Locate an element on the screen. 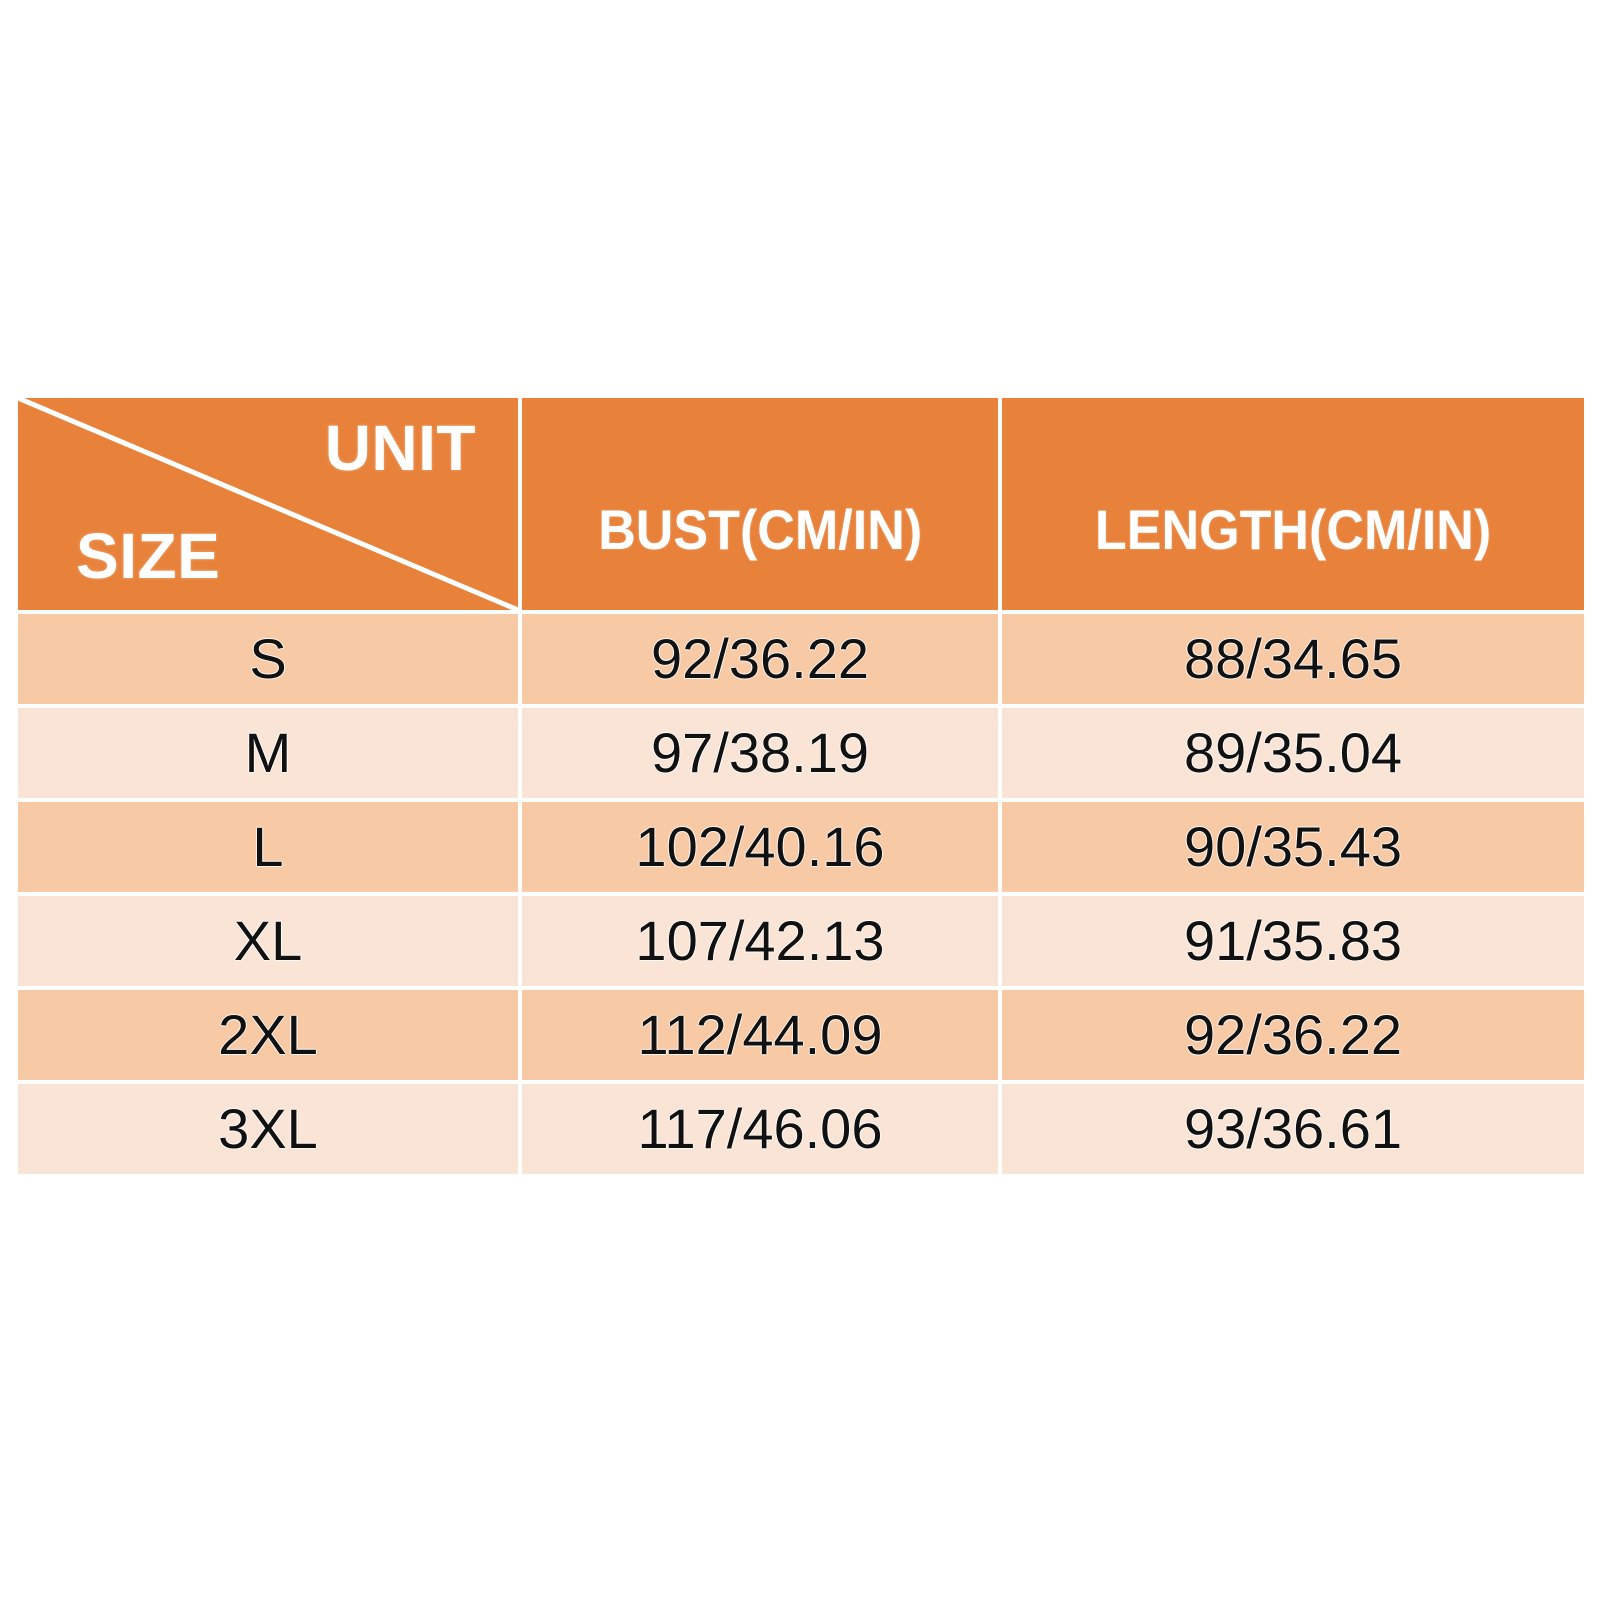 Image resolution: width=1600 pixels, height=1600 pixels. table-row: XL 107/42.13 91/35.83 is located at coordinates (803, 939).